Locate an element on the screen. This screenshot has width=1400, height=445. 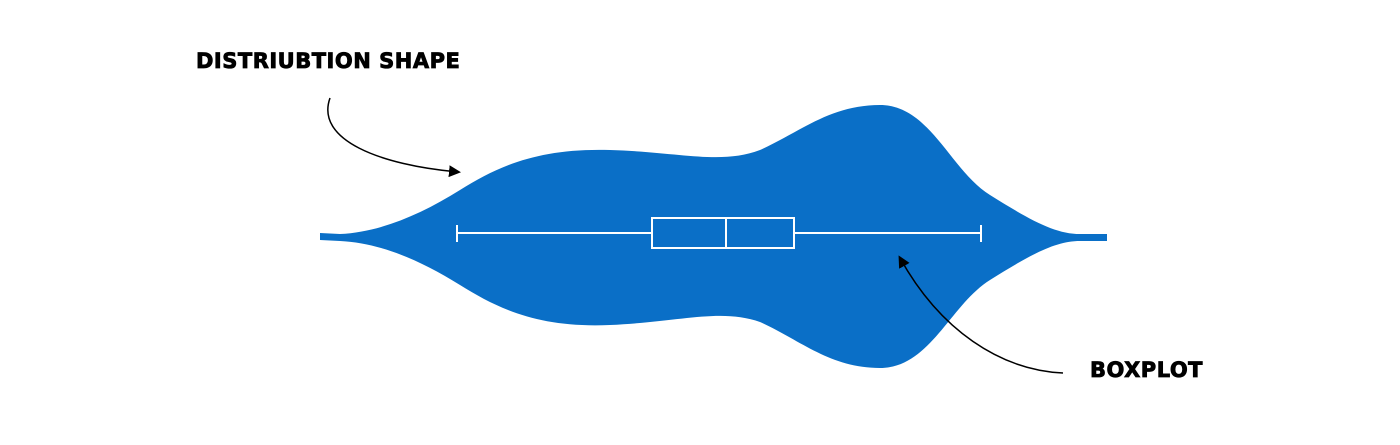
boxplot is located at coordinates (719, 233).